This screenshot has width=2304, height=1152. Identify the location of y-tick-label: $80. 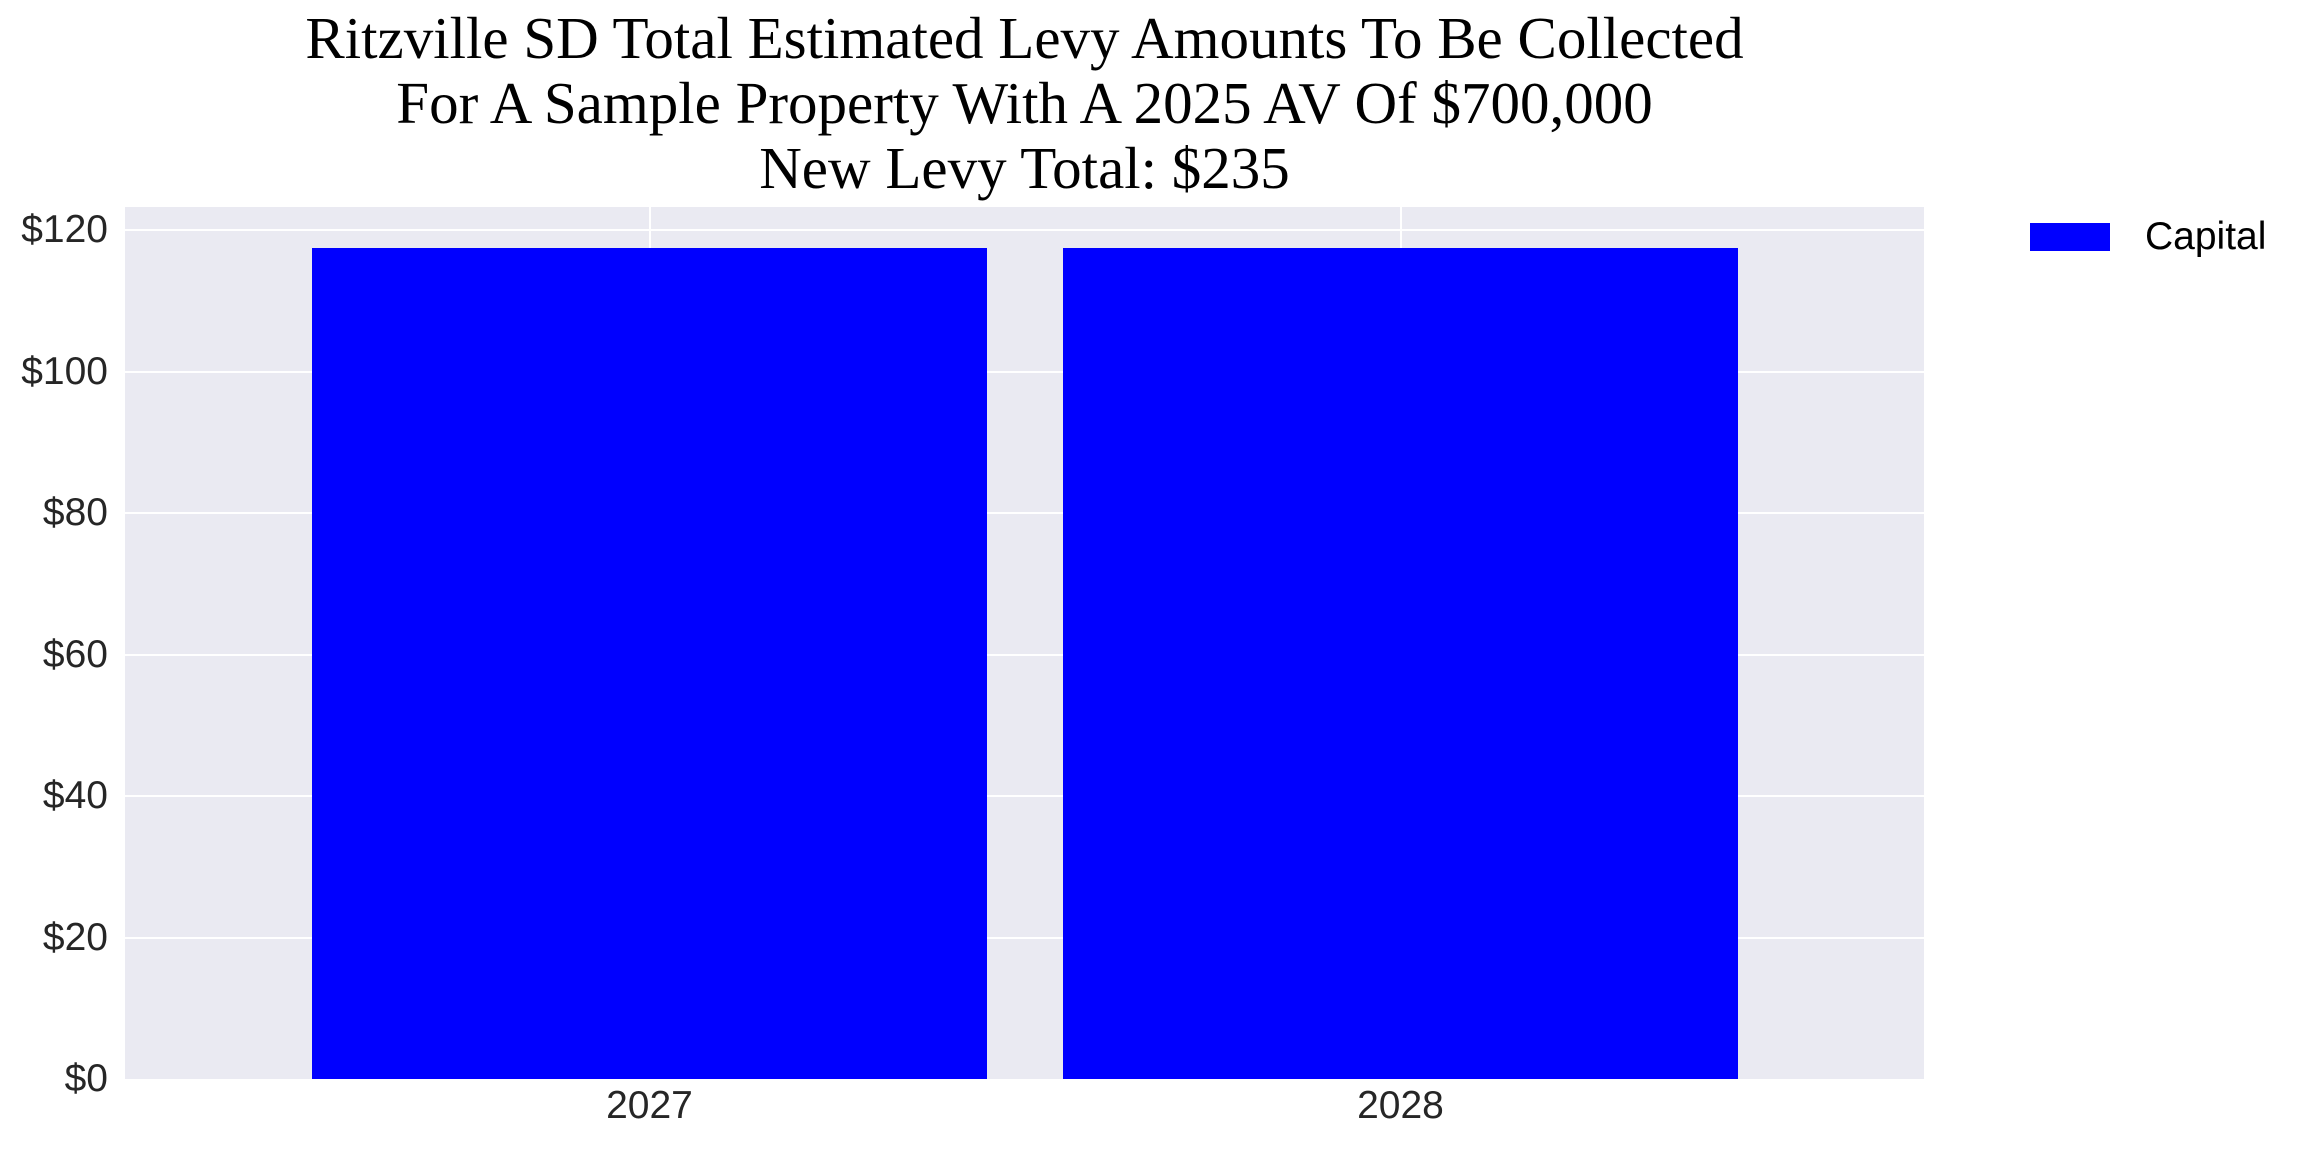
(75, 512).